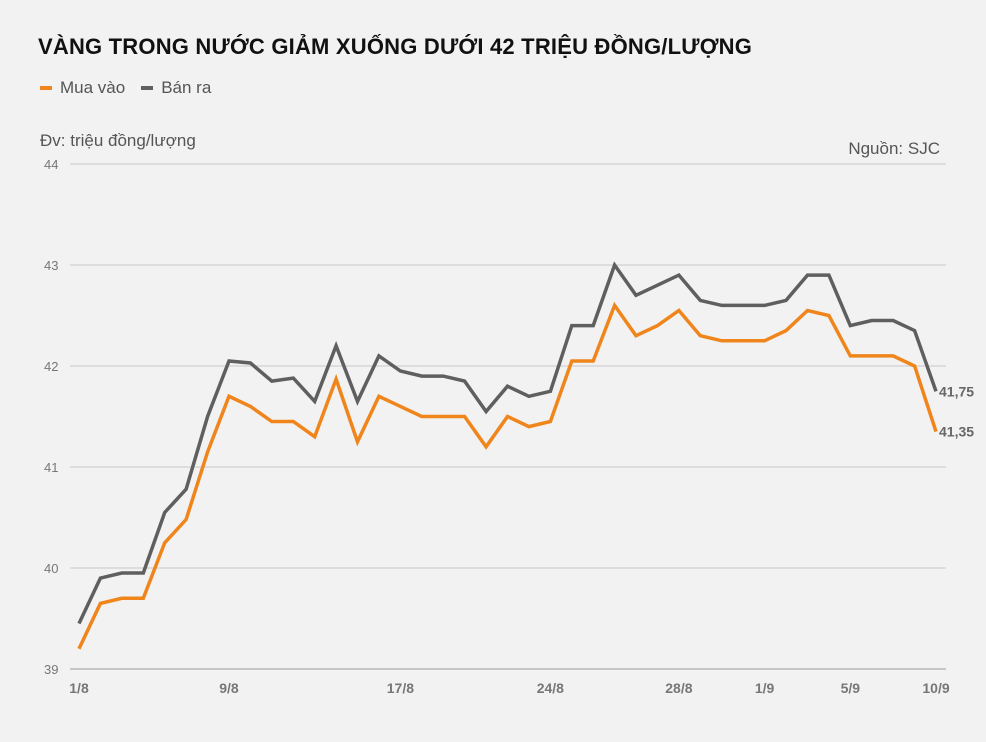  Describe the element at coordinates (51, 265) in the screenshot. I see `y-tick-label: 43` at that location.